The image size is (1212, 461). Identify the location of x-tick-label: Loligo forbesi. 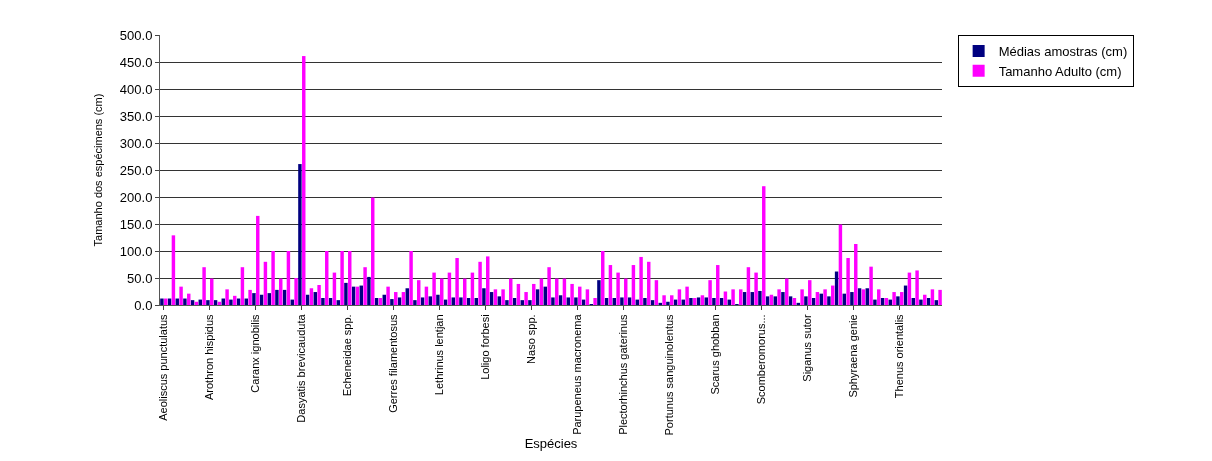
(485, 347).